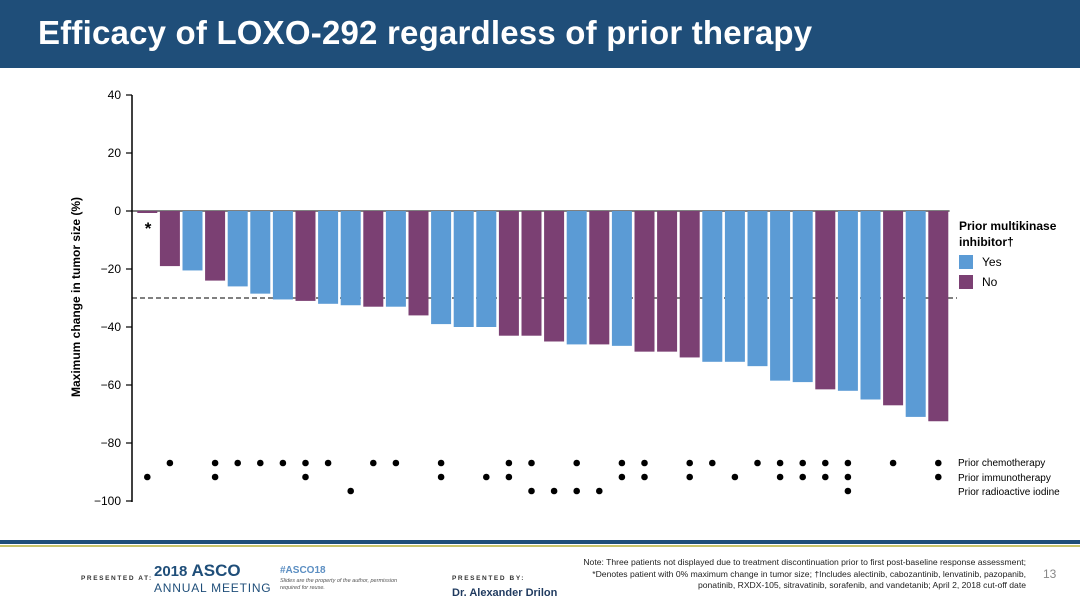 The width and height of the screenshot is (1080, 608). I want to click on y-tick-label: −60, so click(111, 385).